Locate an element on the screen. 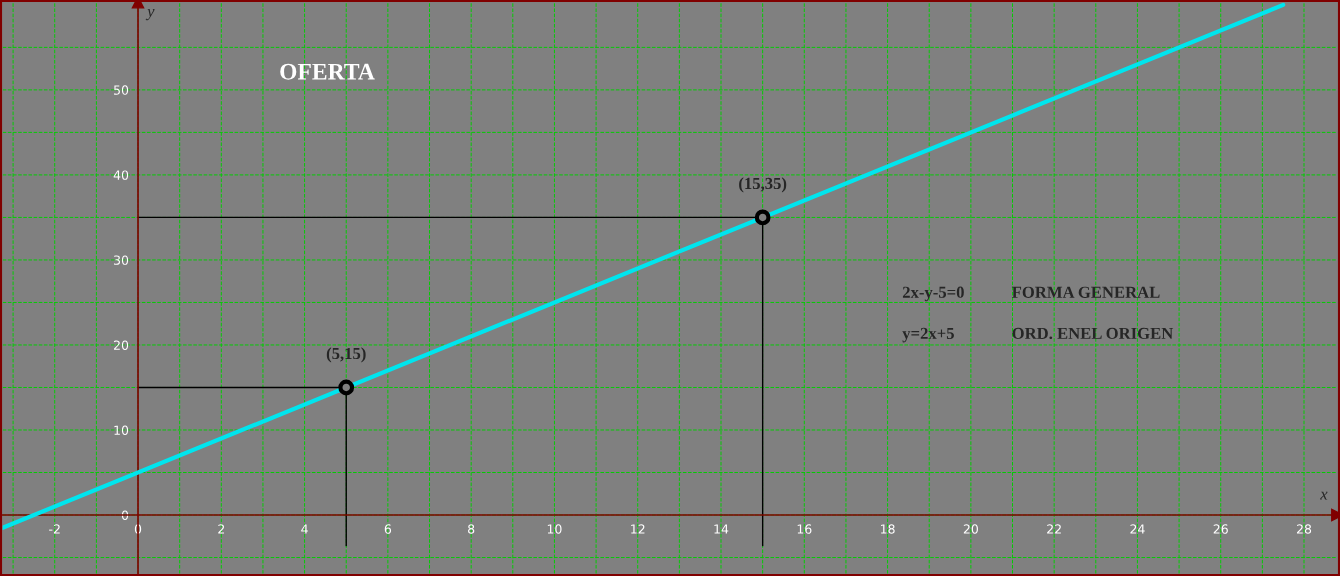 The height and width of the screenshot is (576, 1340). y-axis-title: y is located at coordinates (150, 14).